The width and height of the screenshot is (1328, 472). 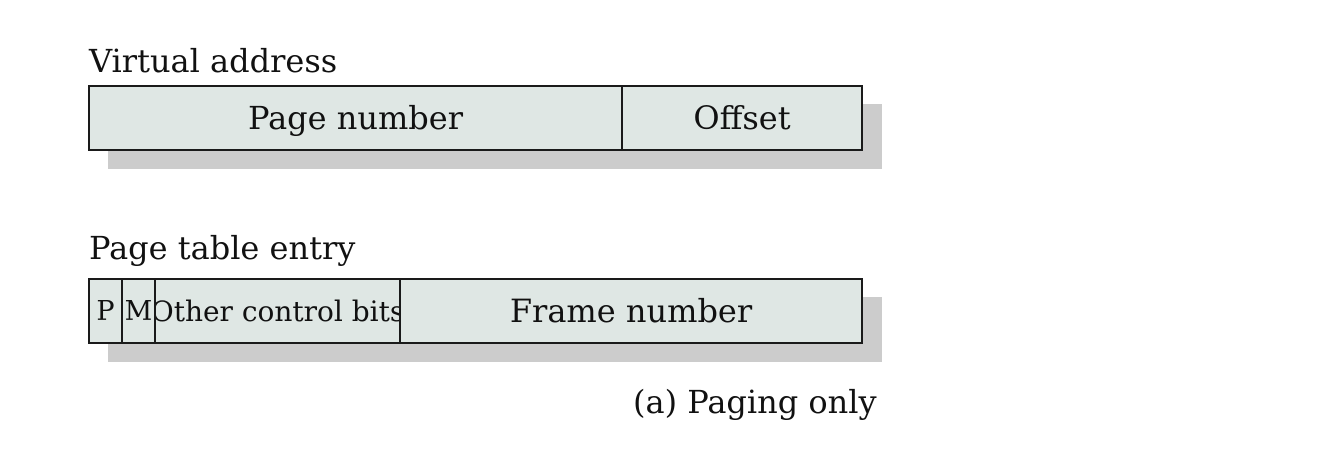 I want to click on virtual-address-heading: Virtual address, so click(x=213, y=61).